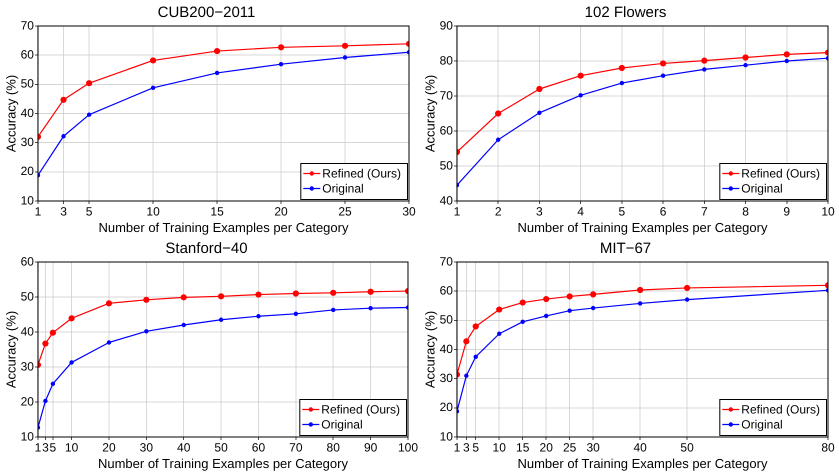 Image resolution: width=839 pixels, height=472 pixels. Describe the element at coordinates (786, 211) in the screenshot. I see `x-tick-label: 9` at that location.